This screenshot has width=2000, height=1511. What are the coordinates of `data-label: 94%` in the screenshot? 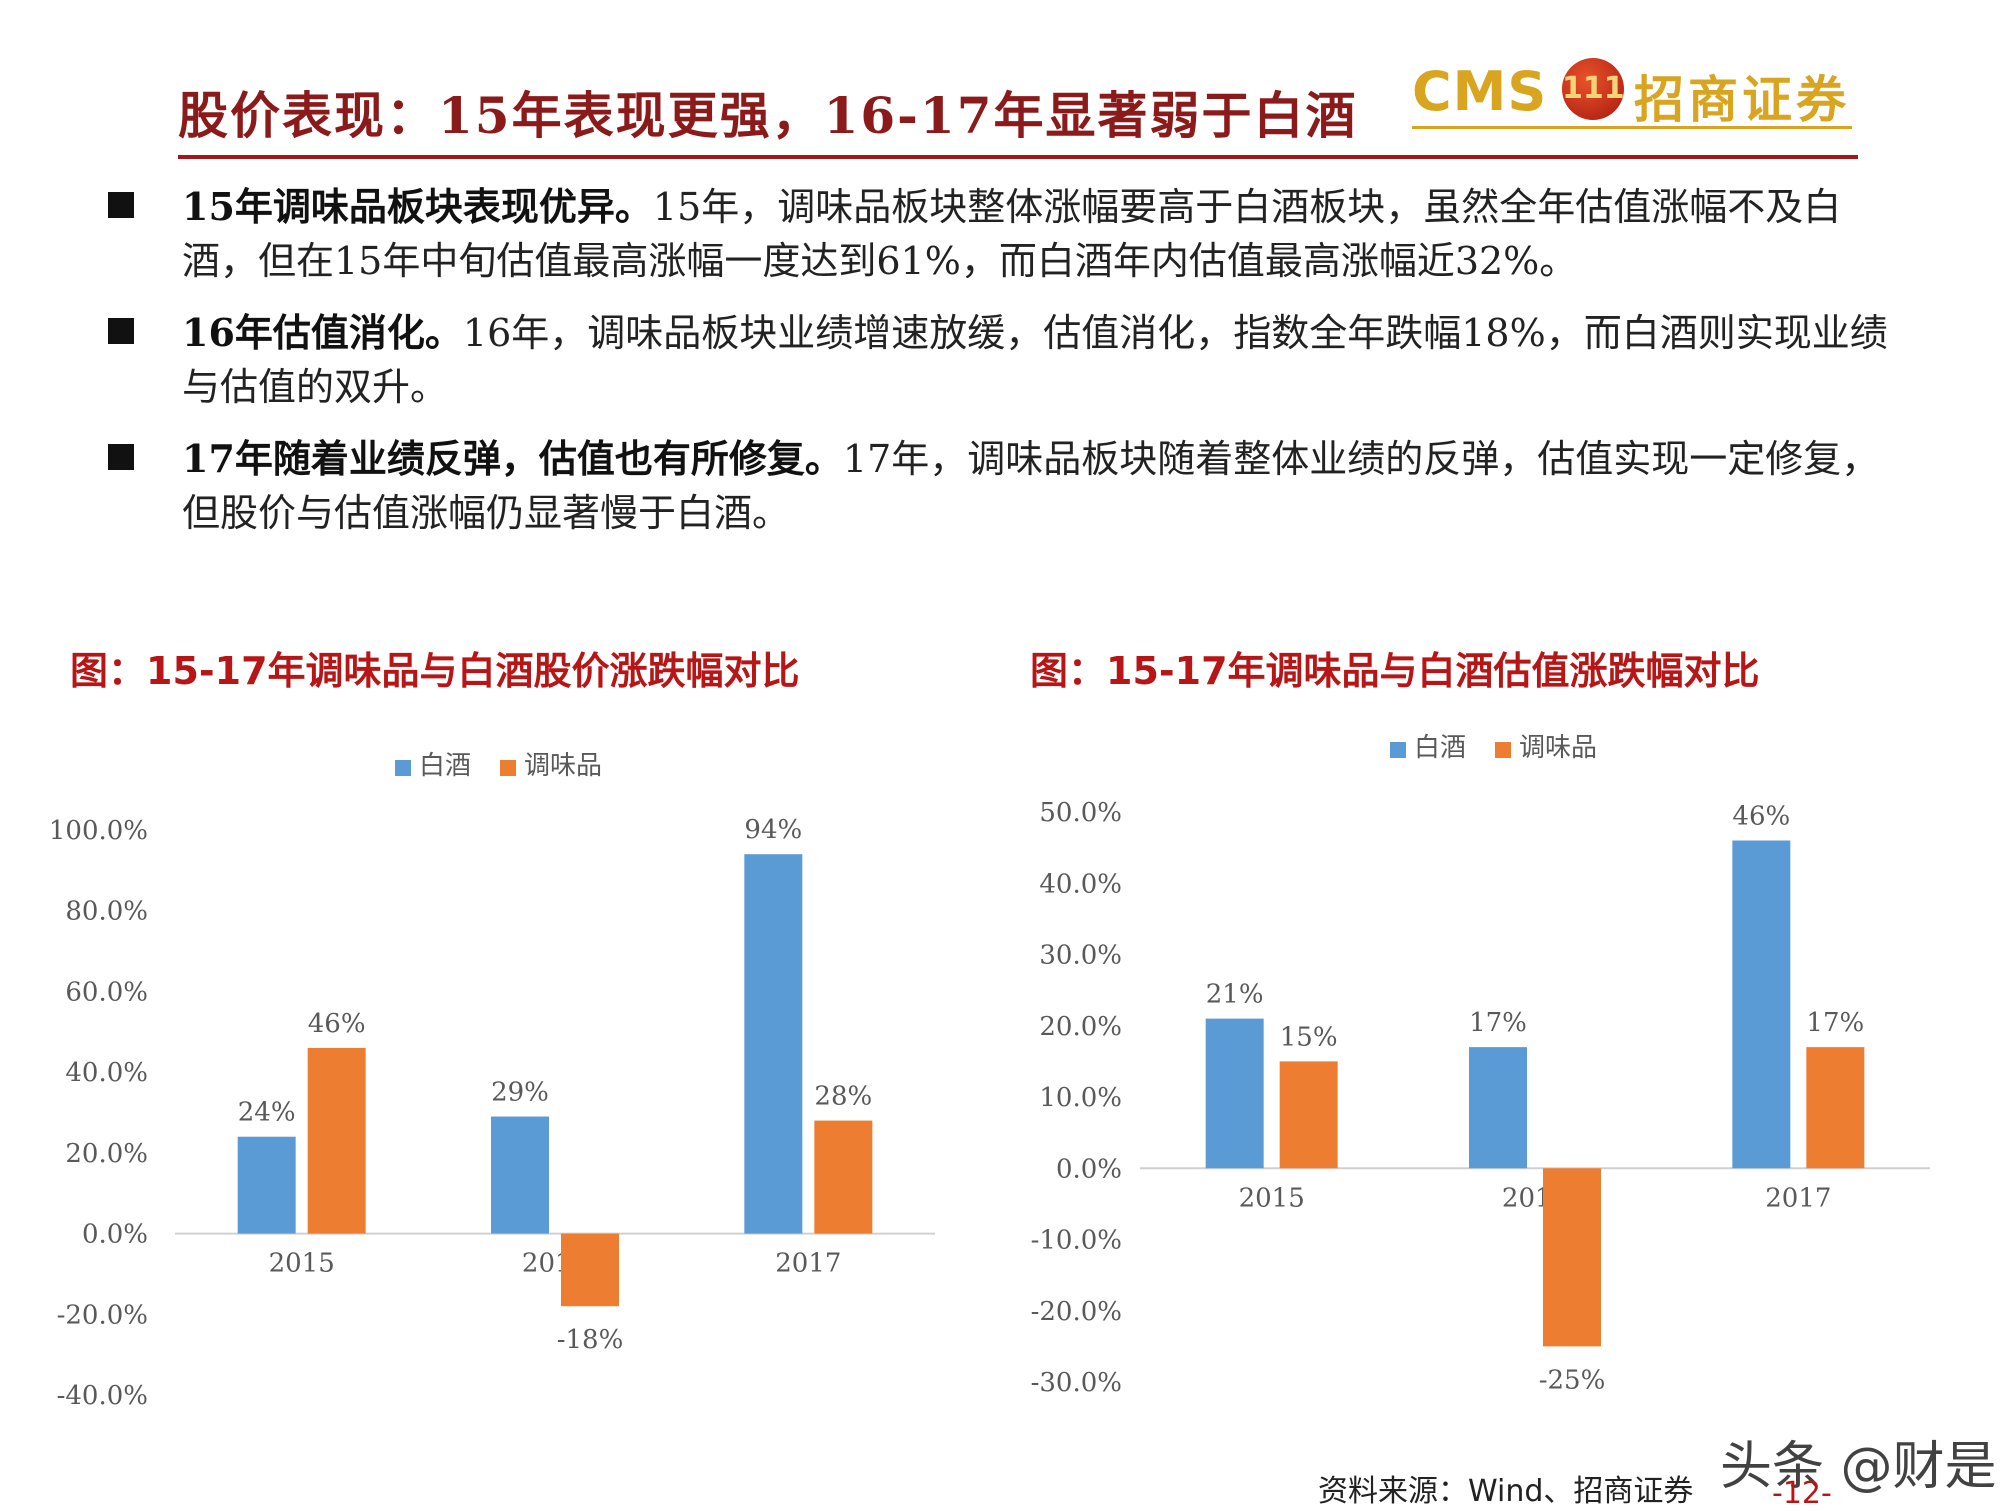 It's located at (773, 830).